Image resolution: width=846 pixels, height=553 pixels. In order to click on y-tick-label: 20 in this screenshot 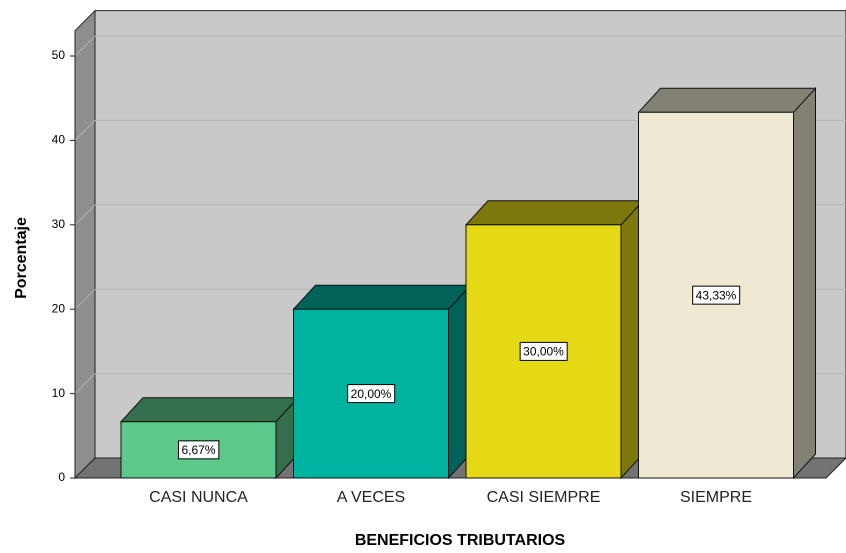, I will do `click(59, 308)`.